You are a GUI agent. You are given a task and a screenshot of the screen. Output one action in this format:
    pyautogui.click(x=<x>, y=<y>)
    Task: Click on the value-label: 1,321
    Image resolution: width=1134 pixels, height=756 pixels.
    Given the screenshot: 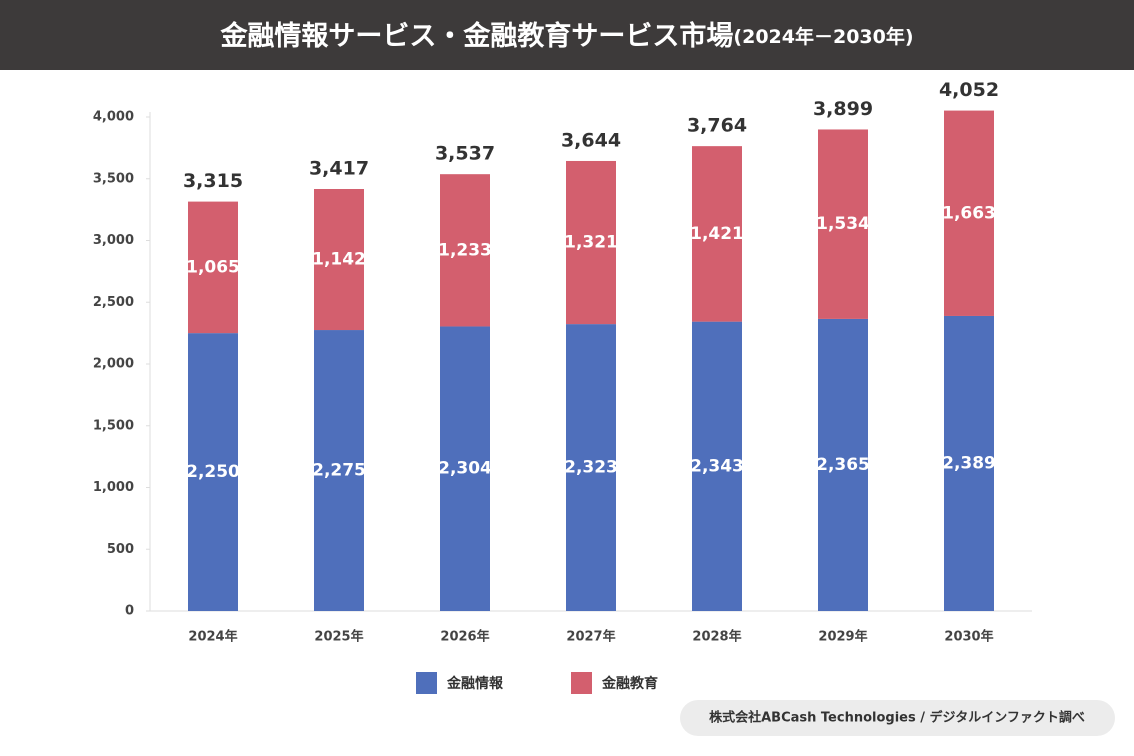 What is the action you would take?
    pyautogui.click(x=591, y=243)
    